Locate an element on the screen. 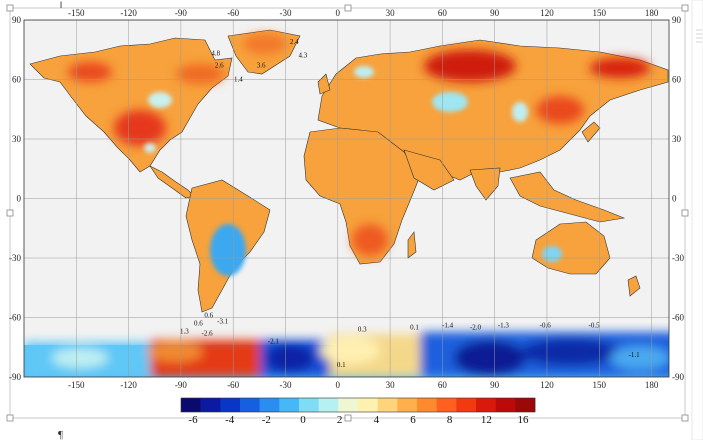 The width and height of the screenshot is (703, 440). anomaly-value-label: -1.1 is located at coordinates (635, 355).